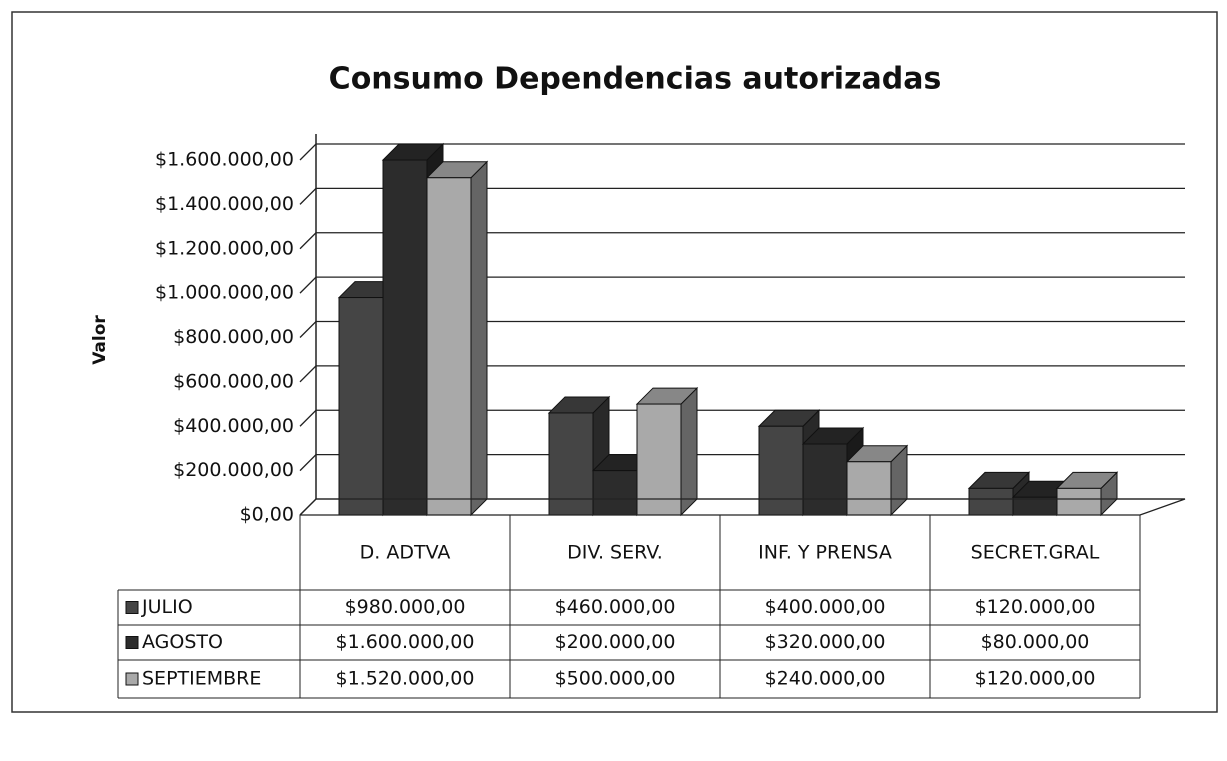 The height and width of the screenshot is (761, 1227). What do you see at coordinates (233, 470) in the screenshot?
I see `y-tick-label: $200.000,00` at bounding box center [233, 470].